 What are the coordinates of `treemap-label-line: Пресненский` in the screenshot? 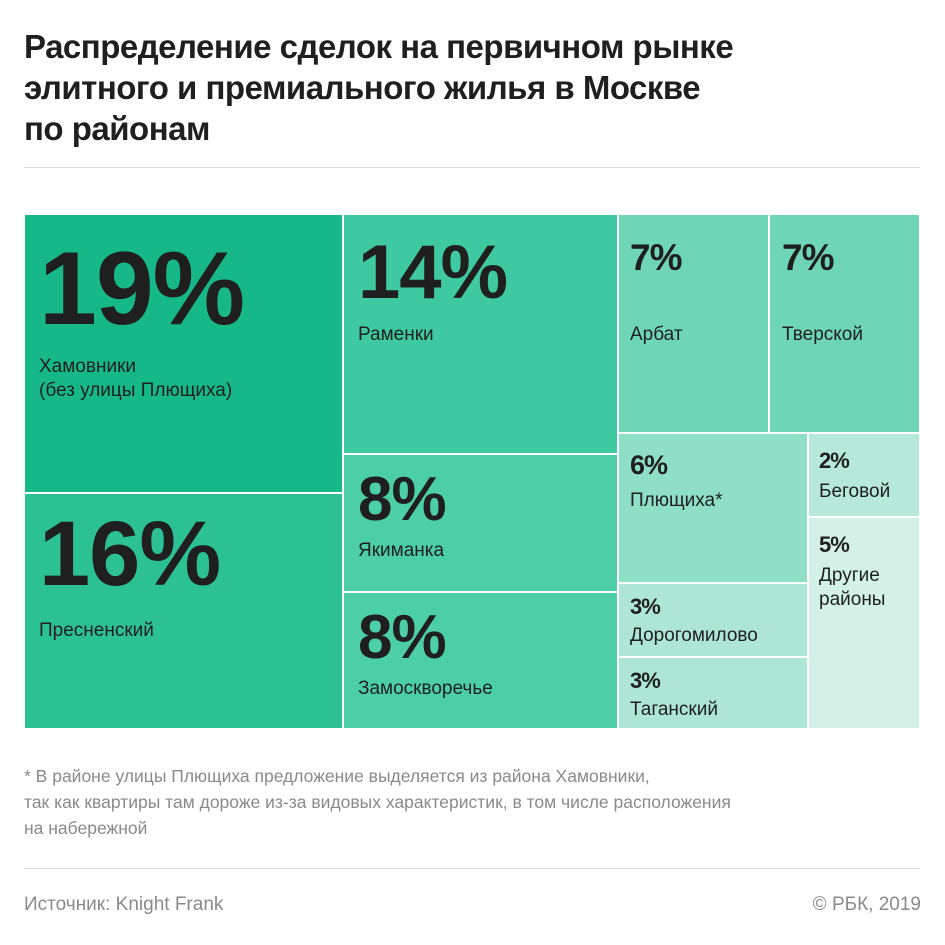 It's located at (96, 630).